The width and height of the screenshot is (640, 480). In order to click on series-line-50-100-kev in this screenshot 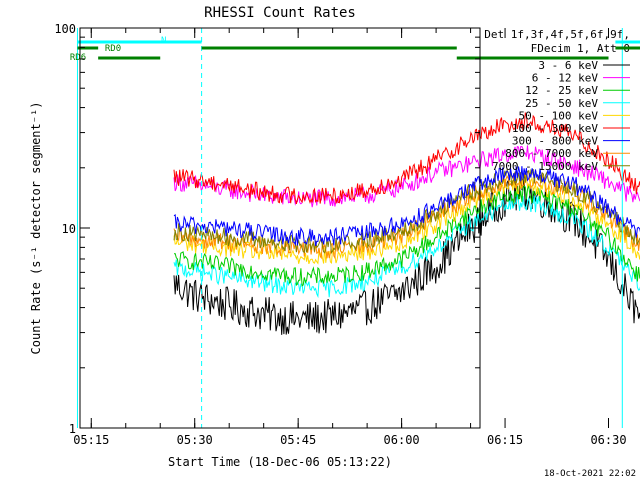, I will do `click(406, 220)`.